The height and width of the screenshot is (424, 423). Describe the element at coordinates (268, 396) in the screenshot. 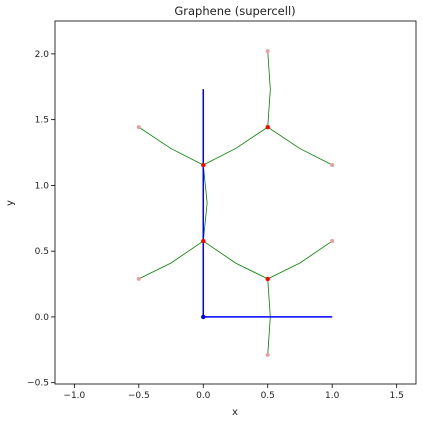

I see `x-tick-label: 0.5` at that location.